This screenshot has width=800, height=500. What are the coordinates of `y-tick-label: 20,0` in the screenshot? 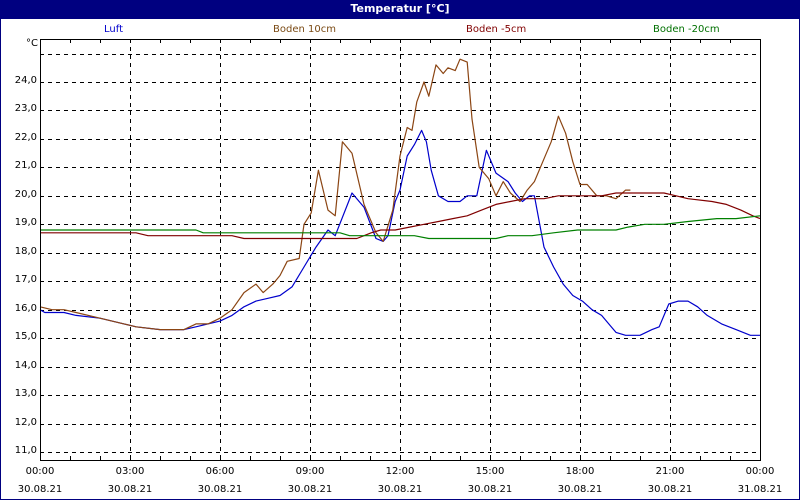 It's located at (25, 194).